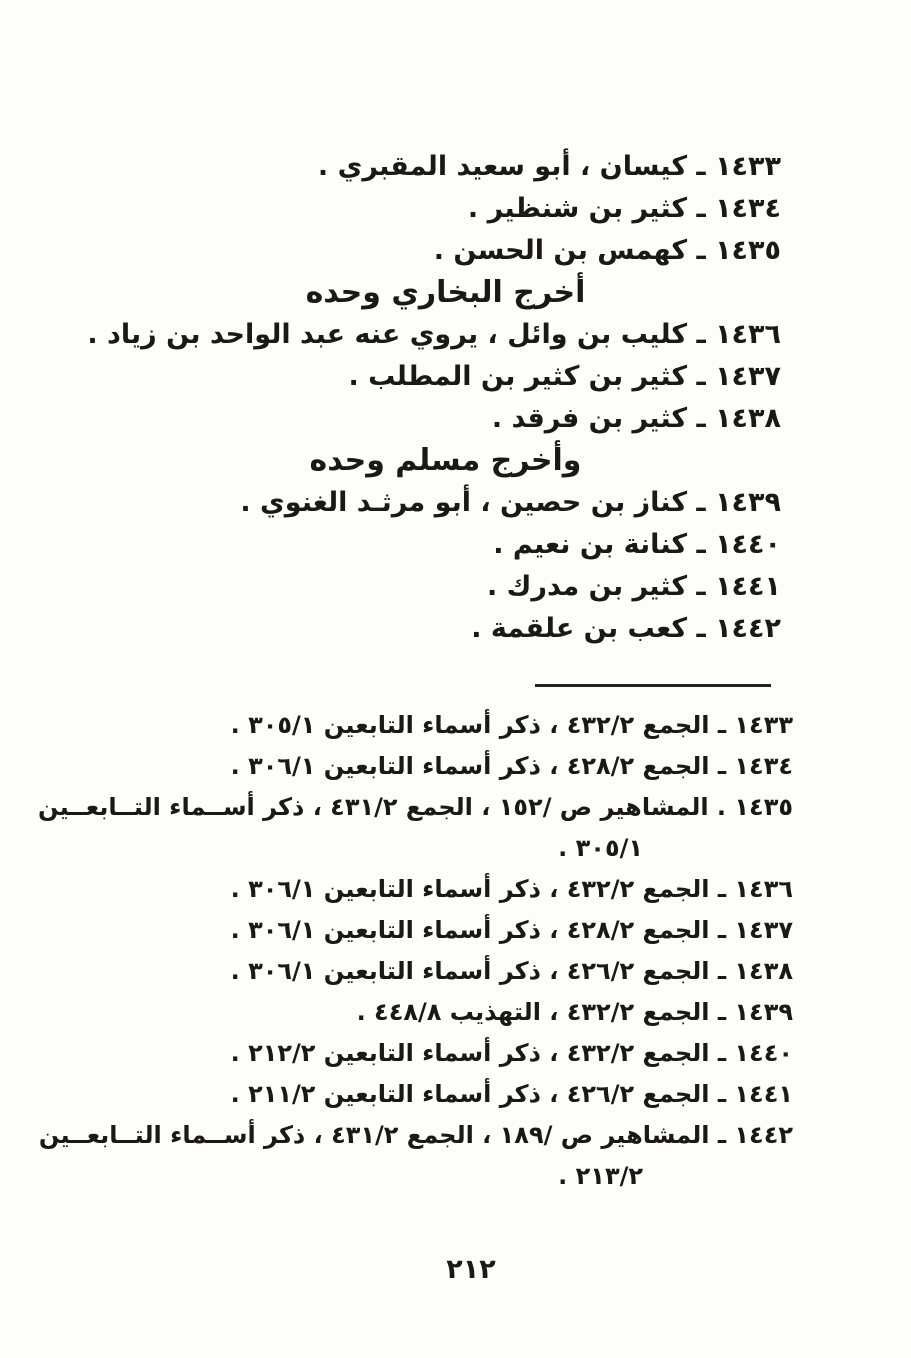 This screenshot has width=911, height=1358. Describe the element at coordinates (445, 460) in the screenshot. I see `section-heading-muslim: وأخرج مسلم وحده` at that location.